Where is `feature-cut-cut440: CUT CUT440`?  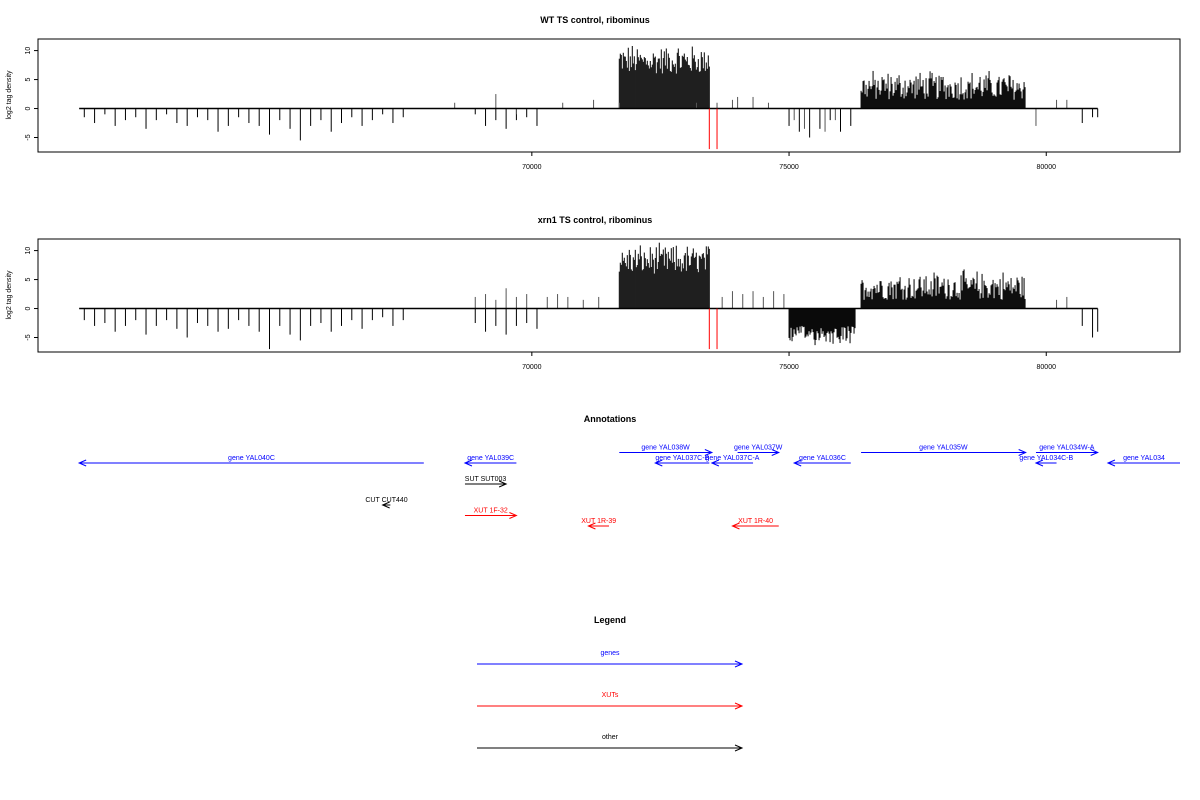
feature-cut-cut440: CUT CUT440 is located at coordinates (386, 503).